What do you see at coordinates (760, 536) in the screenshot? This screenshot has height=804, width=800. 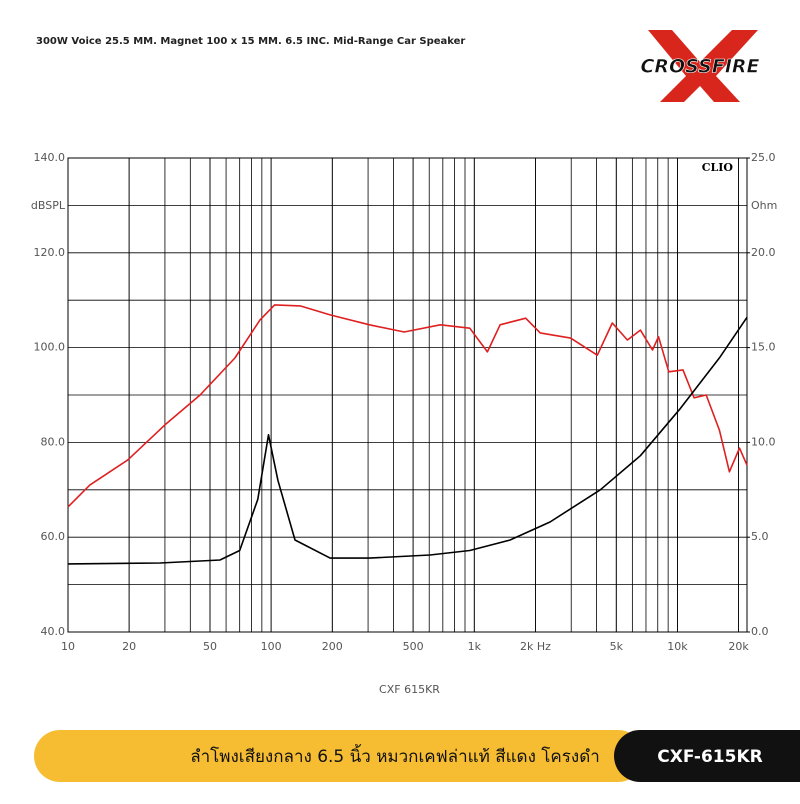 I see `y2-tick-label: 5.0` at bounding box center [760, 536].